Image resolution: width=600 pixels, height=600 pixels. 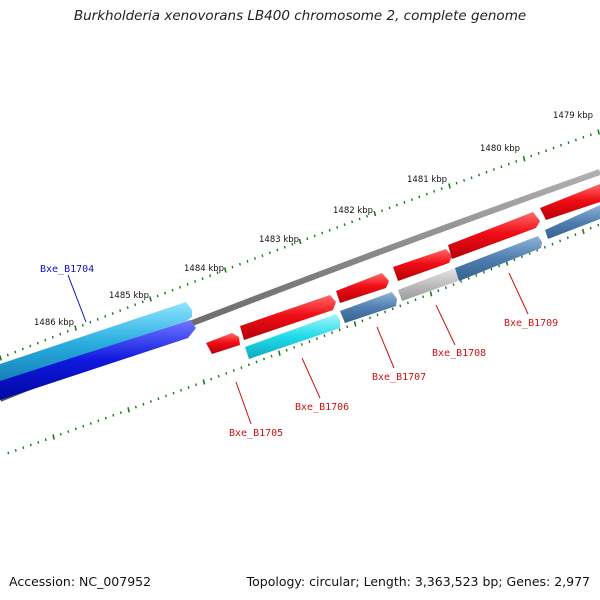 I want to click on gene-bar-gray-bxe-b1708, so click(x=429, y=284).